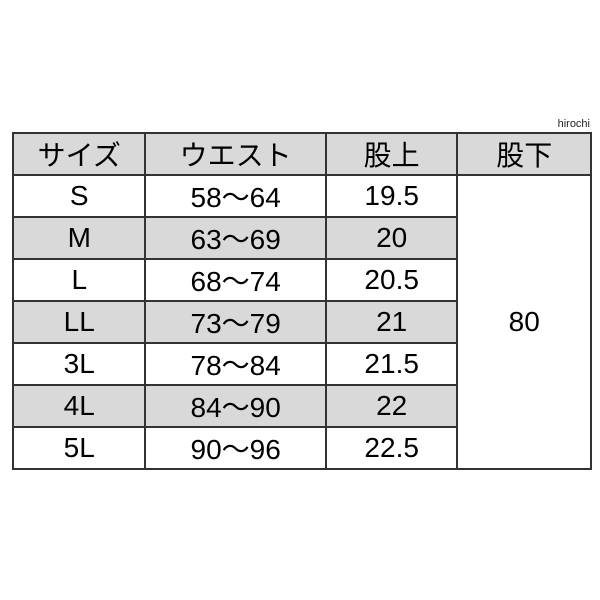  Describe the element at coordinates (391, 154) in the screenshot. I see `header-rise: 股上` at that location.